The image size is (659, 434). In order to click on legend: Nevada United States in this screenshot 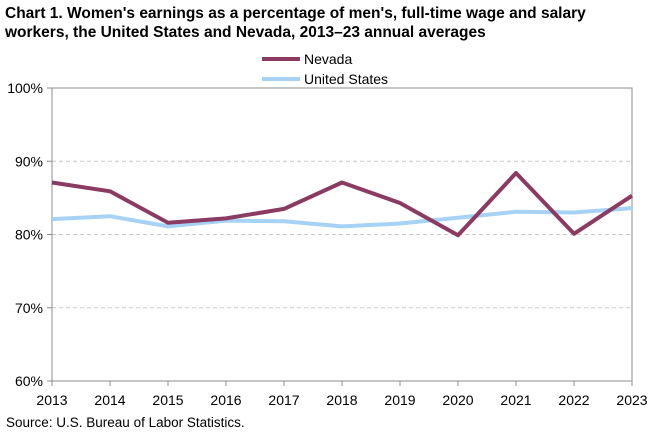, I will do `click(325, 69)`.